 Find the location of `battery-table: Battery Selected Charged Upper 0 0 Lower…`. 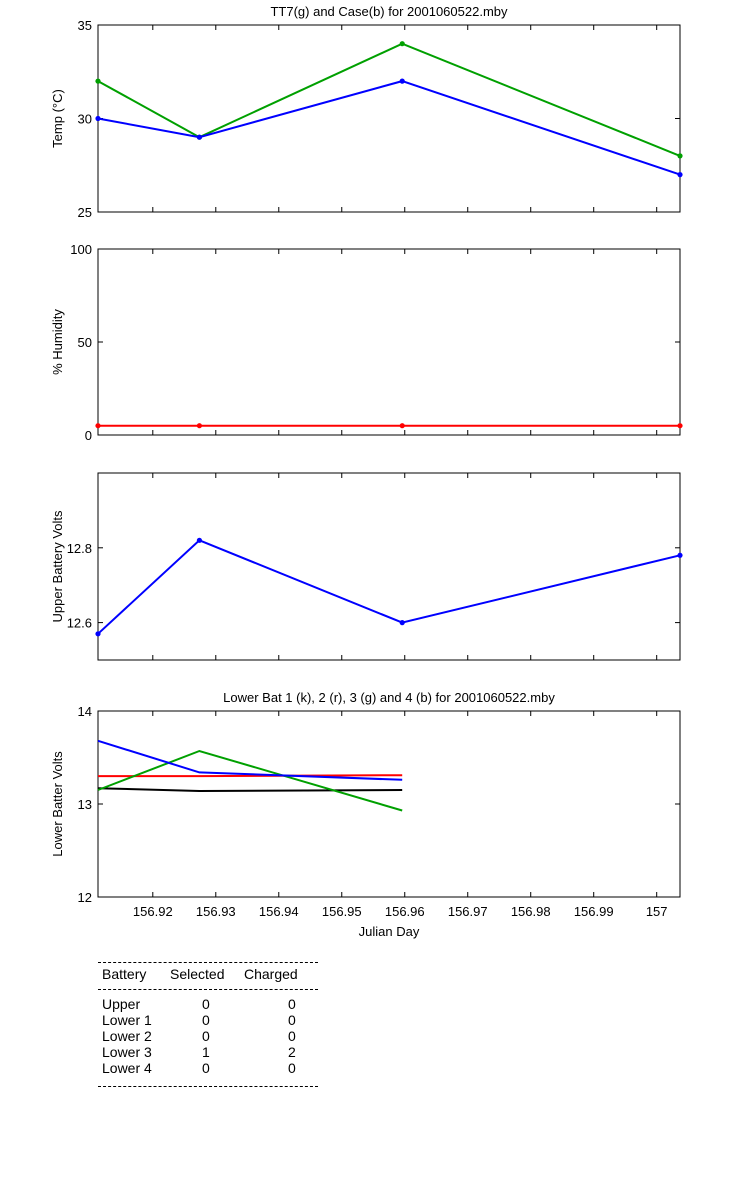

battery-table: Battery Selected Charged Upper 0 0 Lower… is located at coordinates (208, 1024).